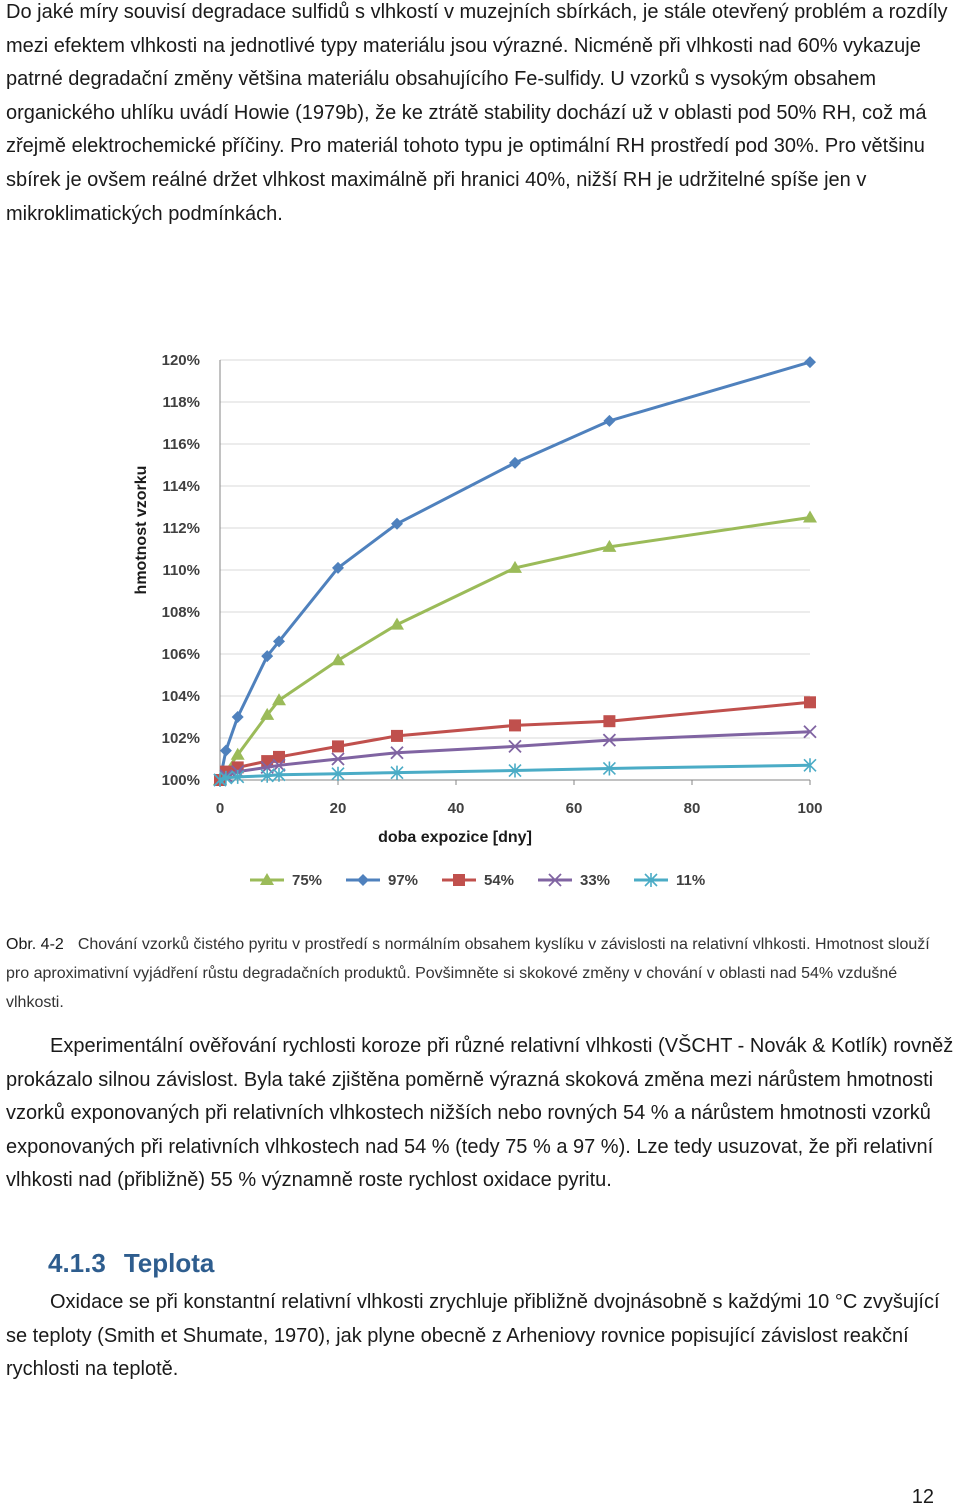 This screenshot has width=960, height=1510. I want to click on x-tick-label: 80, so click(692, 808).